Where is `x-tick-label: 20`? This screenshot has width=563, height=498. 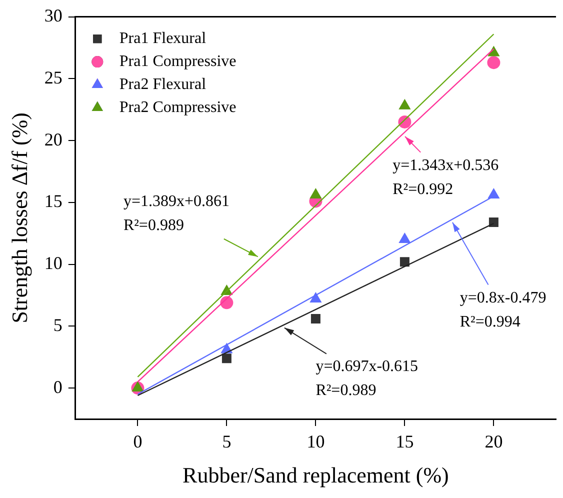
x-tick-label: 20 is located at coordinates (493, 442).